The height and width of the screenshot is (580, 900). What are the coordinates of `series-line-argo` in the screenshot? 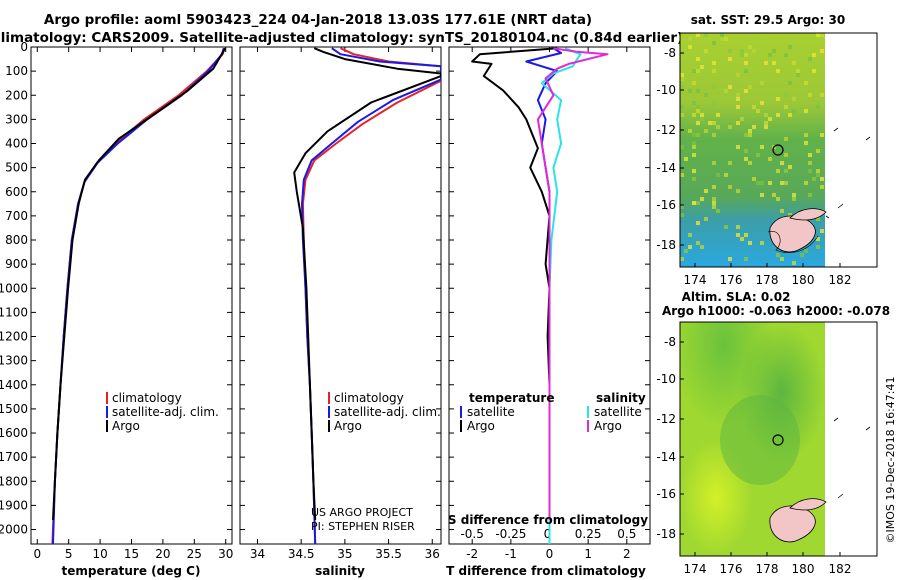 It's located at (367, 283).